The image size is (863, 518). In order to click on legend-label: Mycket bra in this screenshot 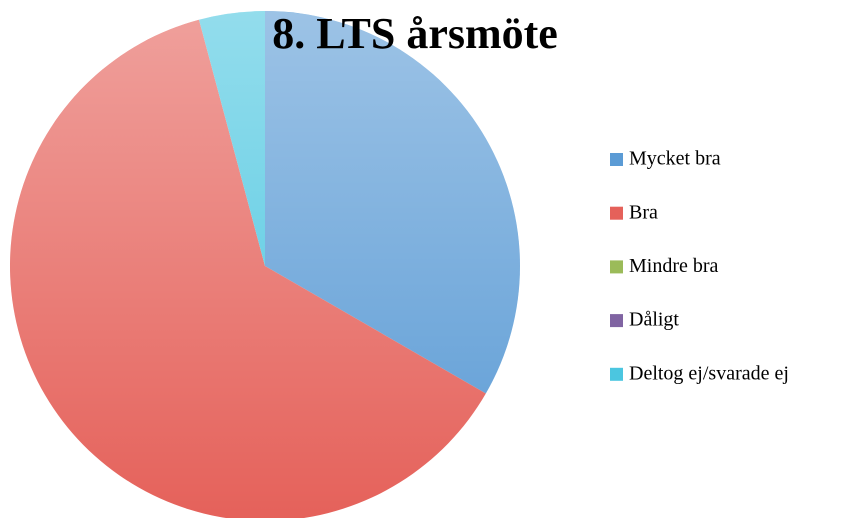, I will do `click(675, 159)`.